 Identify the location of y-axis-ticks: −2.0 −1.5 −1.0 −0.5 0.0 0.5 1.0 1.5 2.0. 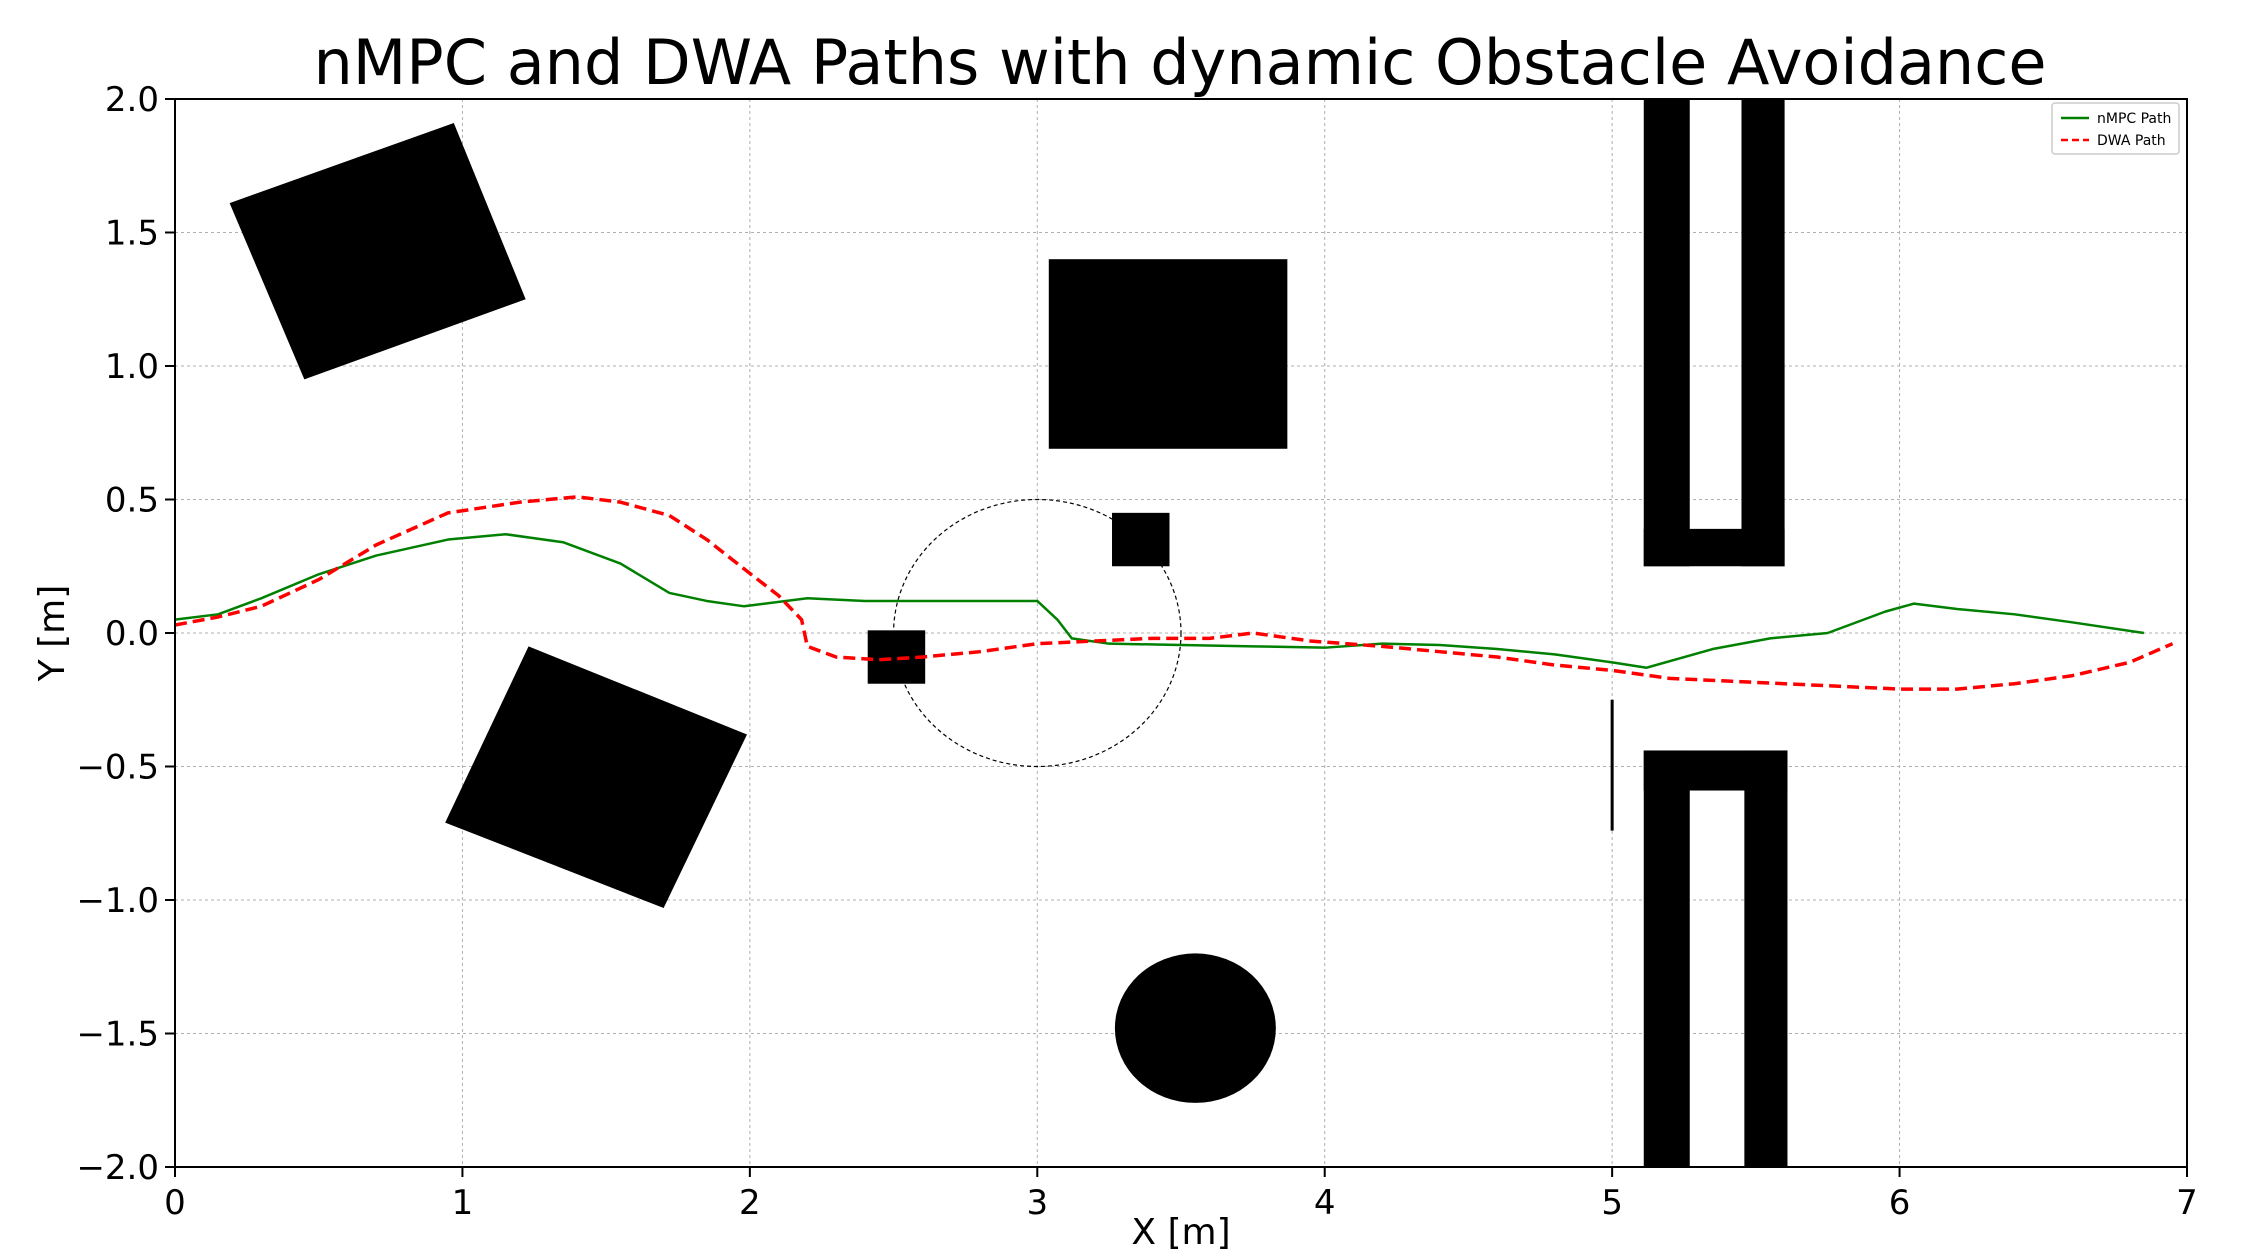
(125, 634).